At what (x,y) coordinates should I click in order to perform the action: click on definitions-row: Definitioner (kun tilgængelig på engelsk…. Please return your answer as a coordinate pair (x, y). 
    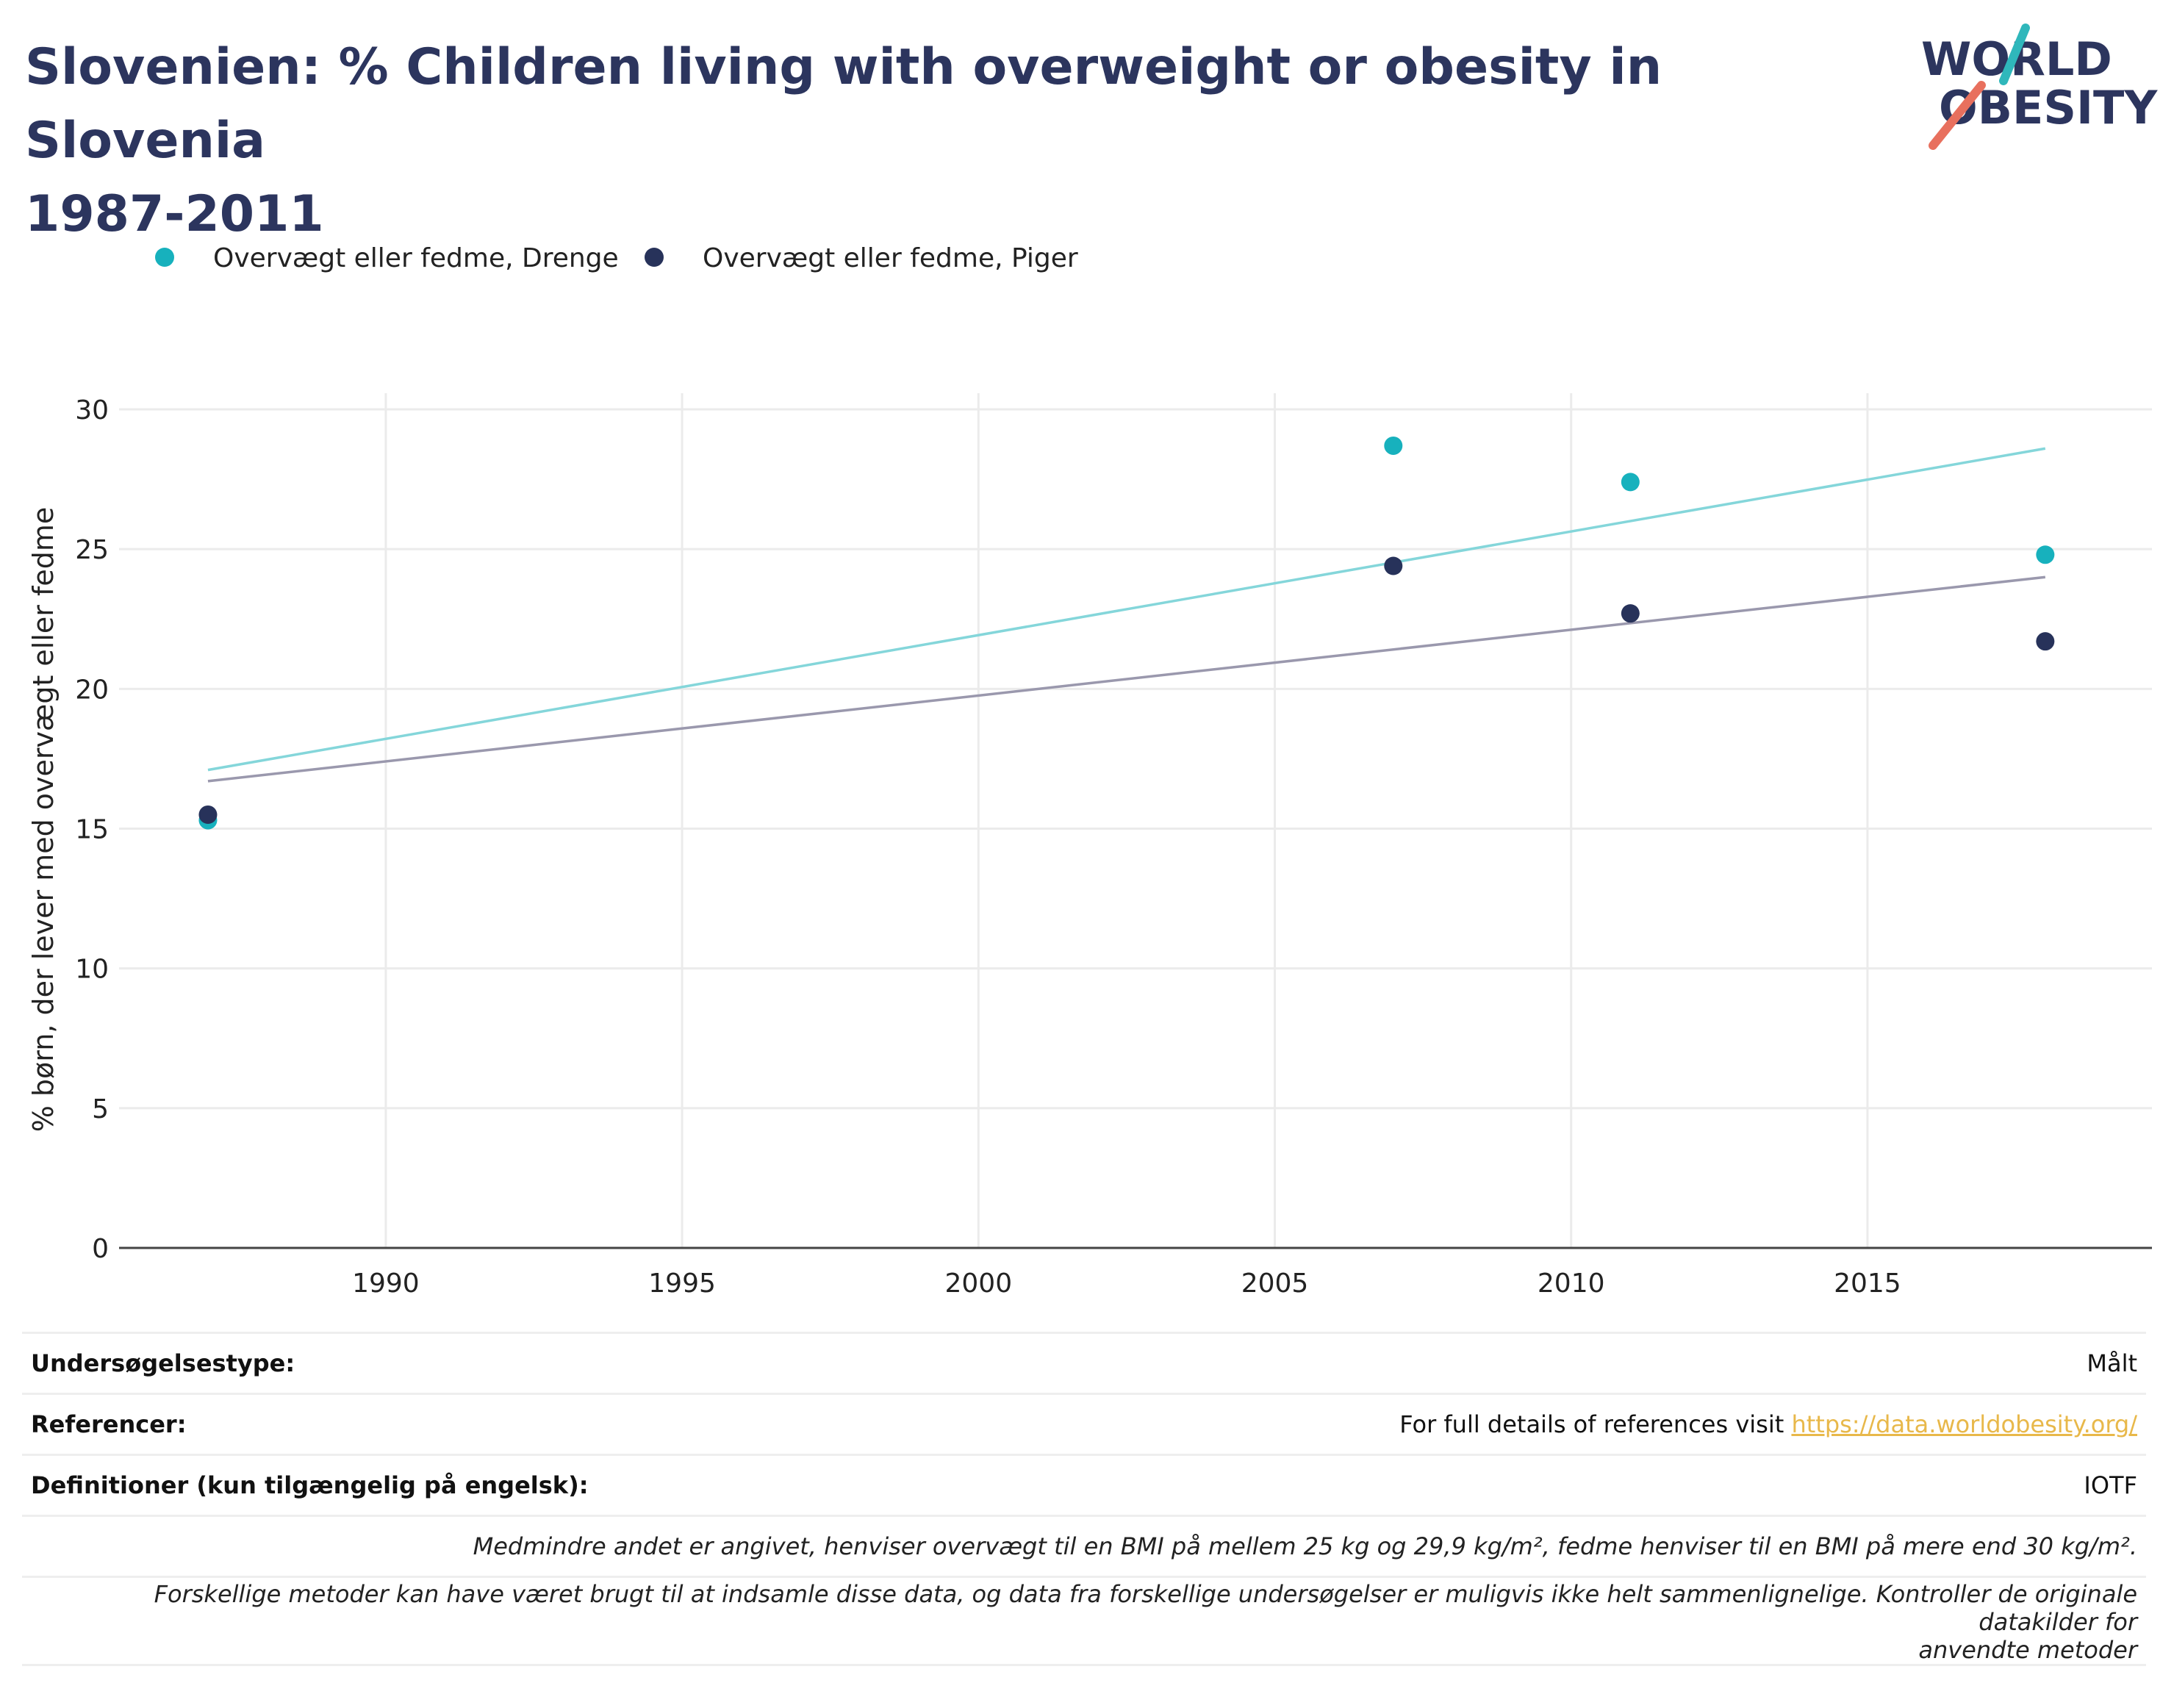
    Looking at the image, I should click on (1084, 1484).